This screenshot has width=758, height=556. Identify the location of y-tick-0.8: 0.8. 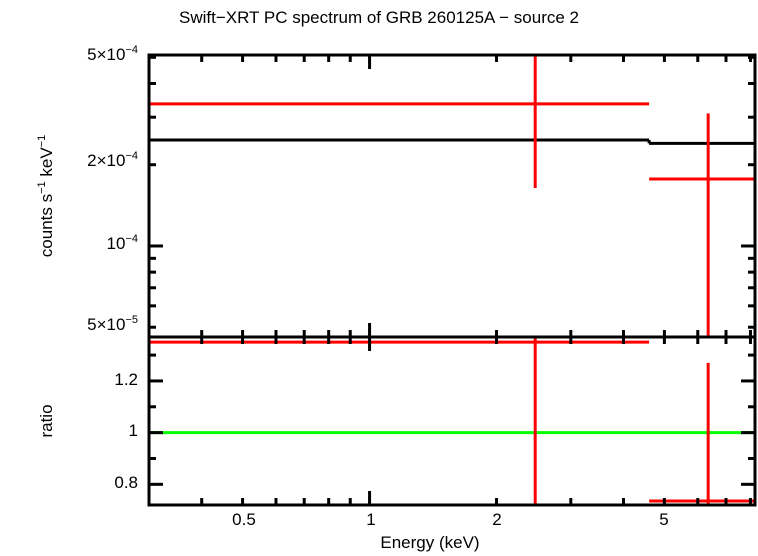
(126, 482).